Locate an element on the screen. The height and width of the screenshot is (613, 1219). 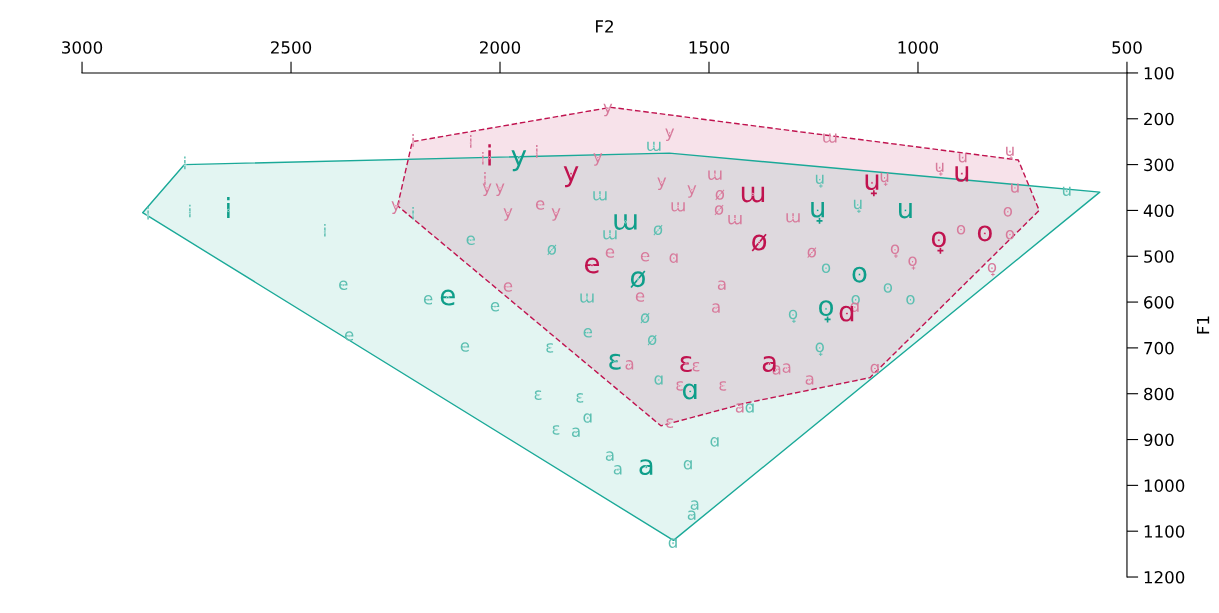
y-tick-label: 1200 is located at coordinates (1164, 577).